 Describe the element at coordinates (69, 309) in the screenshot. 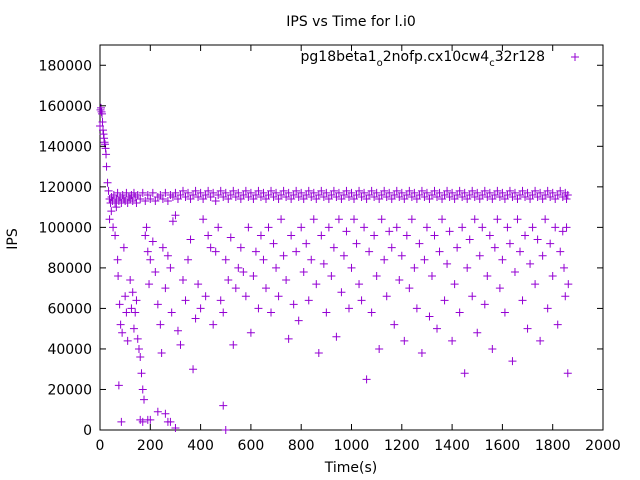

I see `y-tick-label: 60000` at that location.